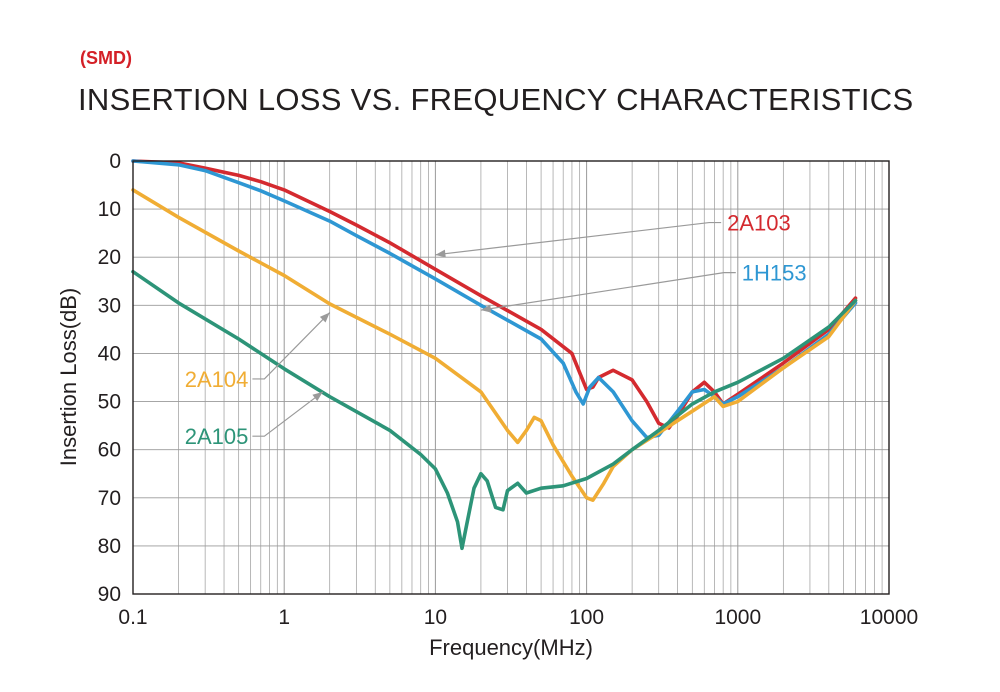  I want to click on y-tick-label: 40, so click(109, 353).